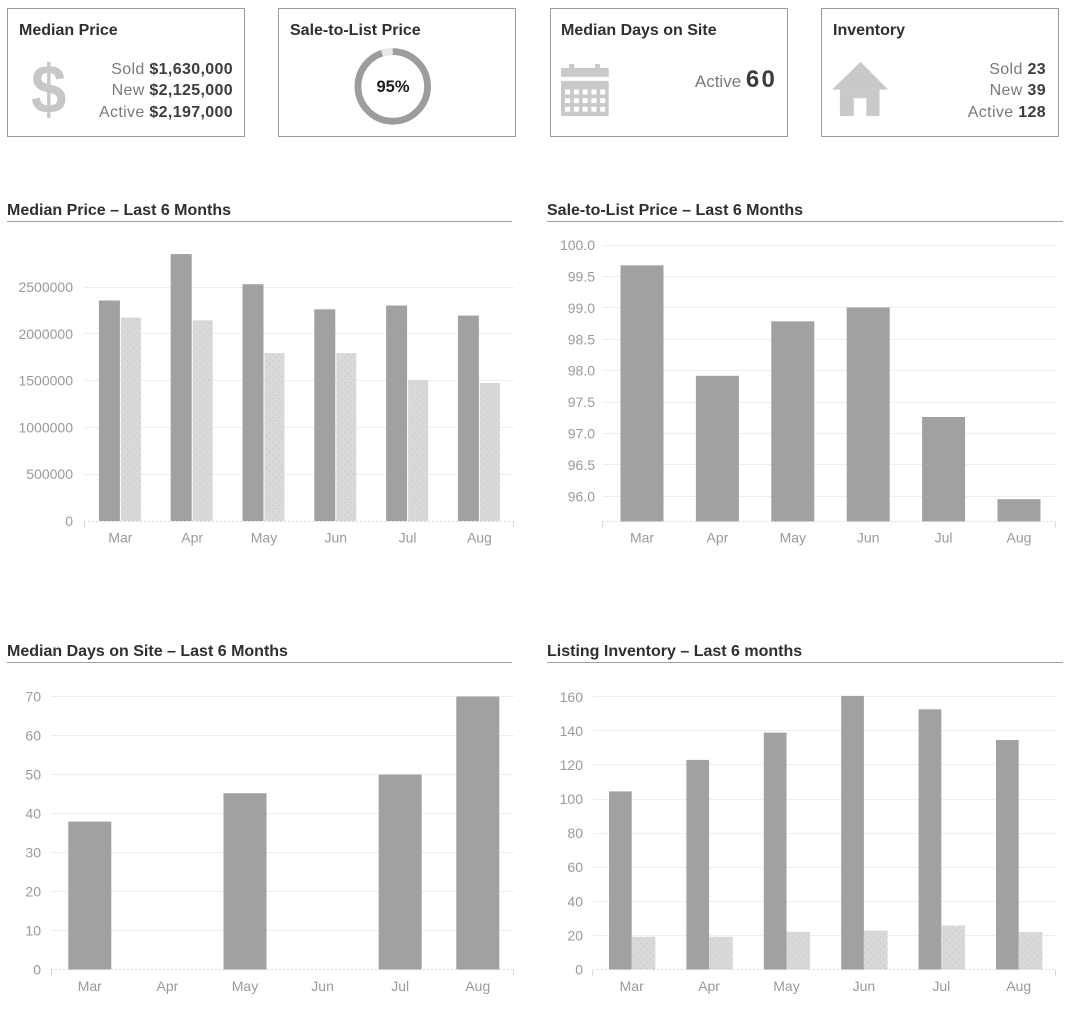 The width and height of the screenshot is (1071, 1022). I want to click on svg-text: 98.0, so click(581, 371).